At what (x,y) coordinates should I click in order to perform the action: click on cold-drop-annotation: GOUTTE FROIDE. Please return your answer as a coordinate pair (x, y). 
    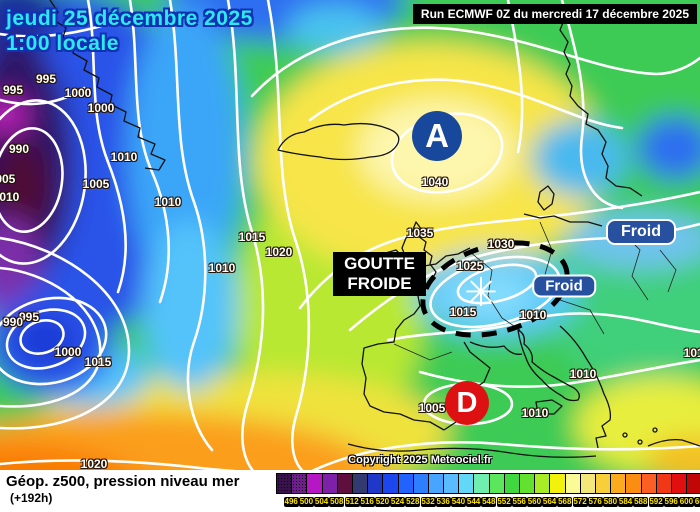
    Looking at the image, I should click on (379, 274).